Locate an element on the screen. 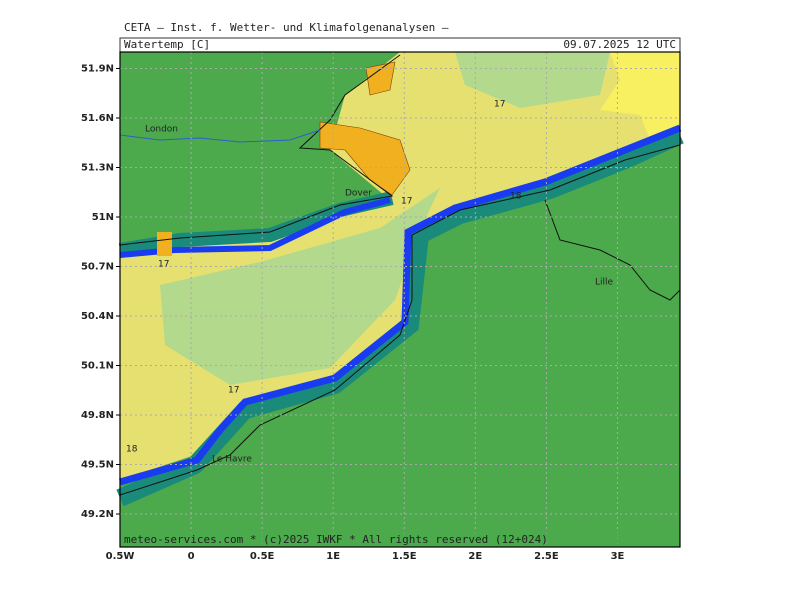  lat-tick-label: 50.4N is located at coordinates (97, 316).